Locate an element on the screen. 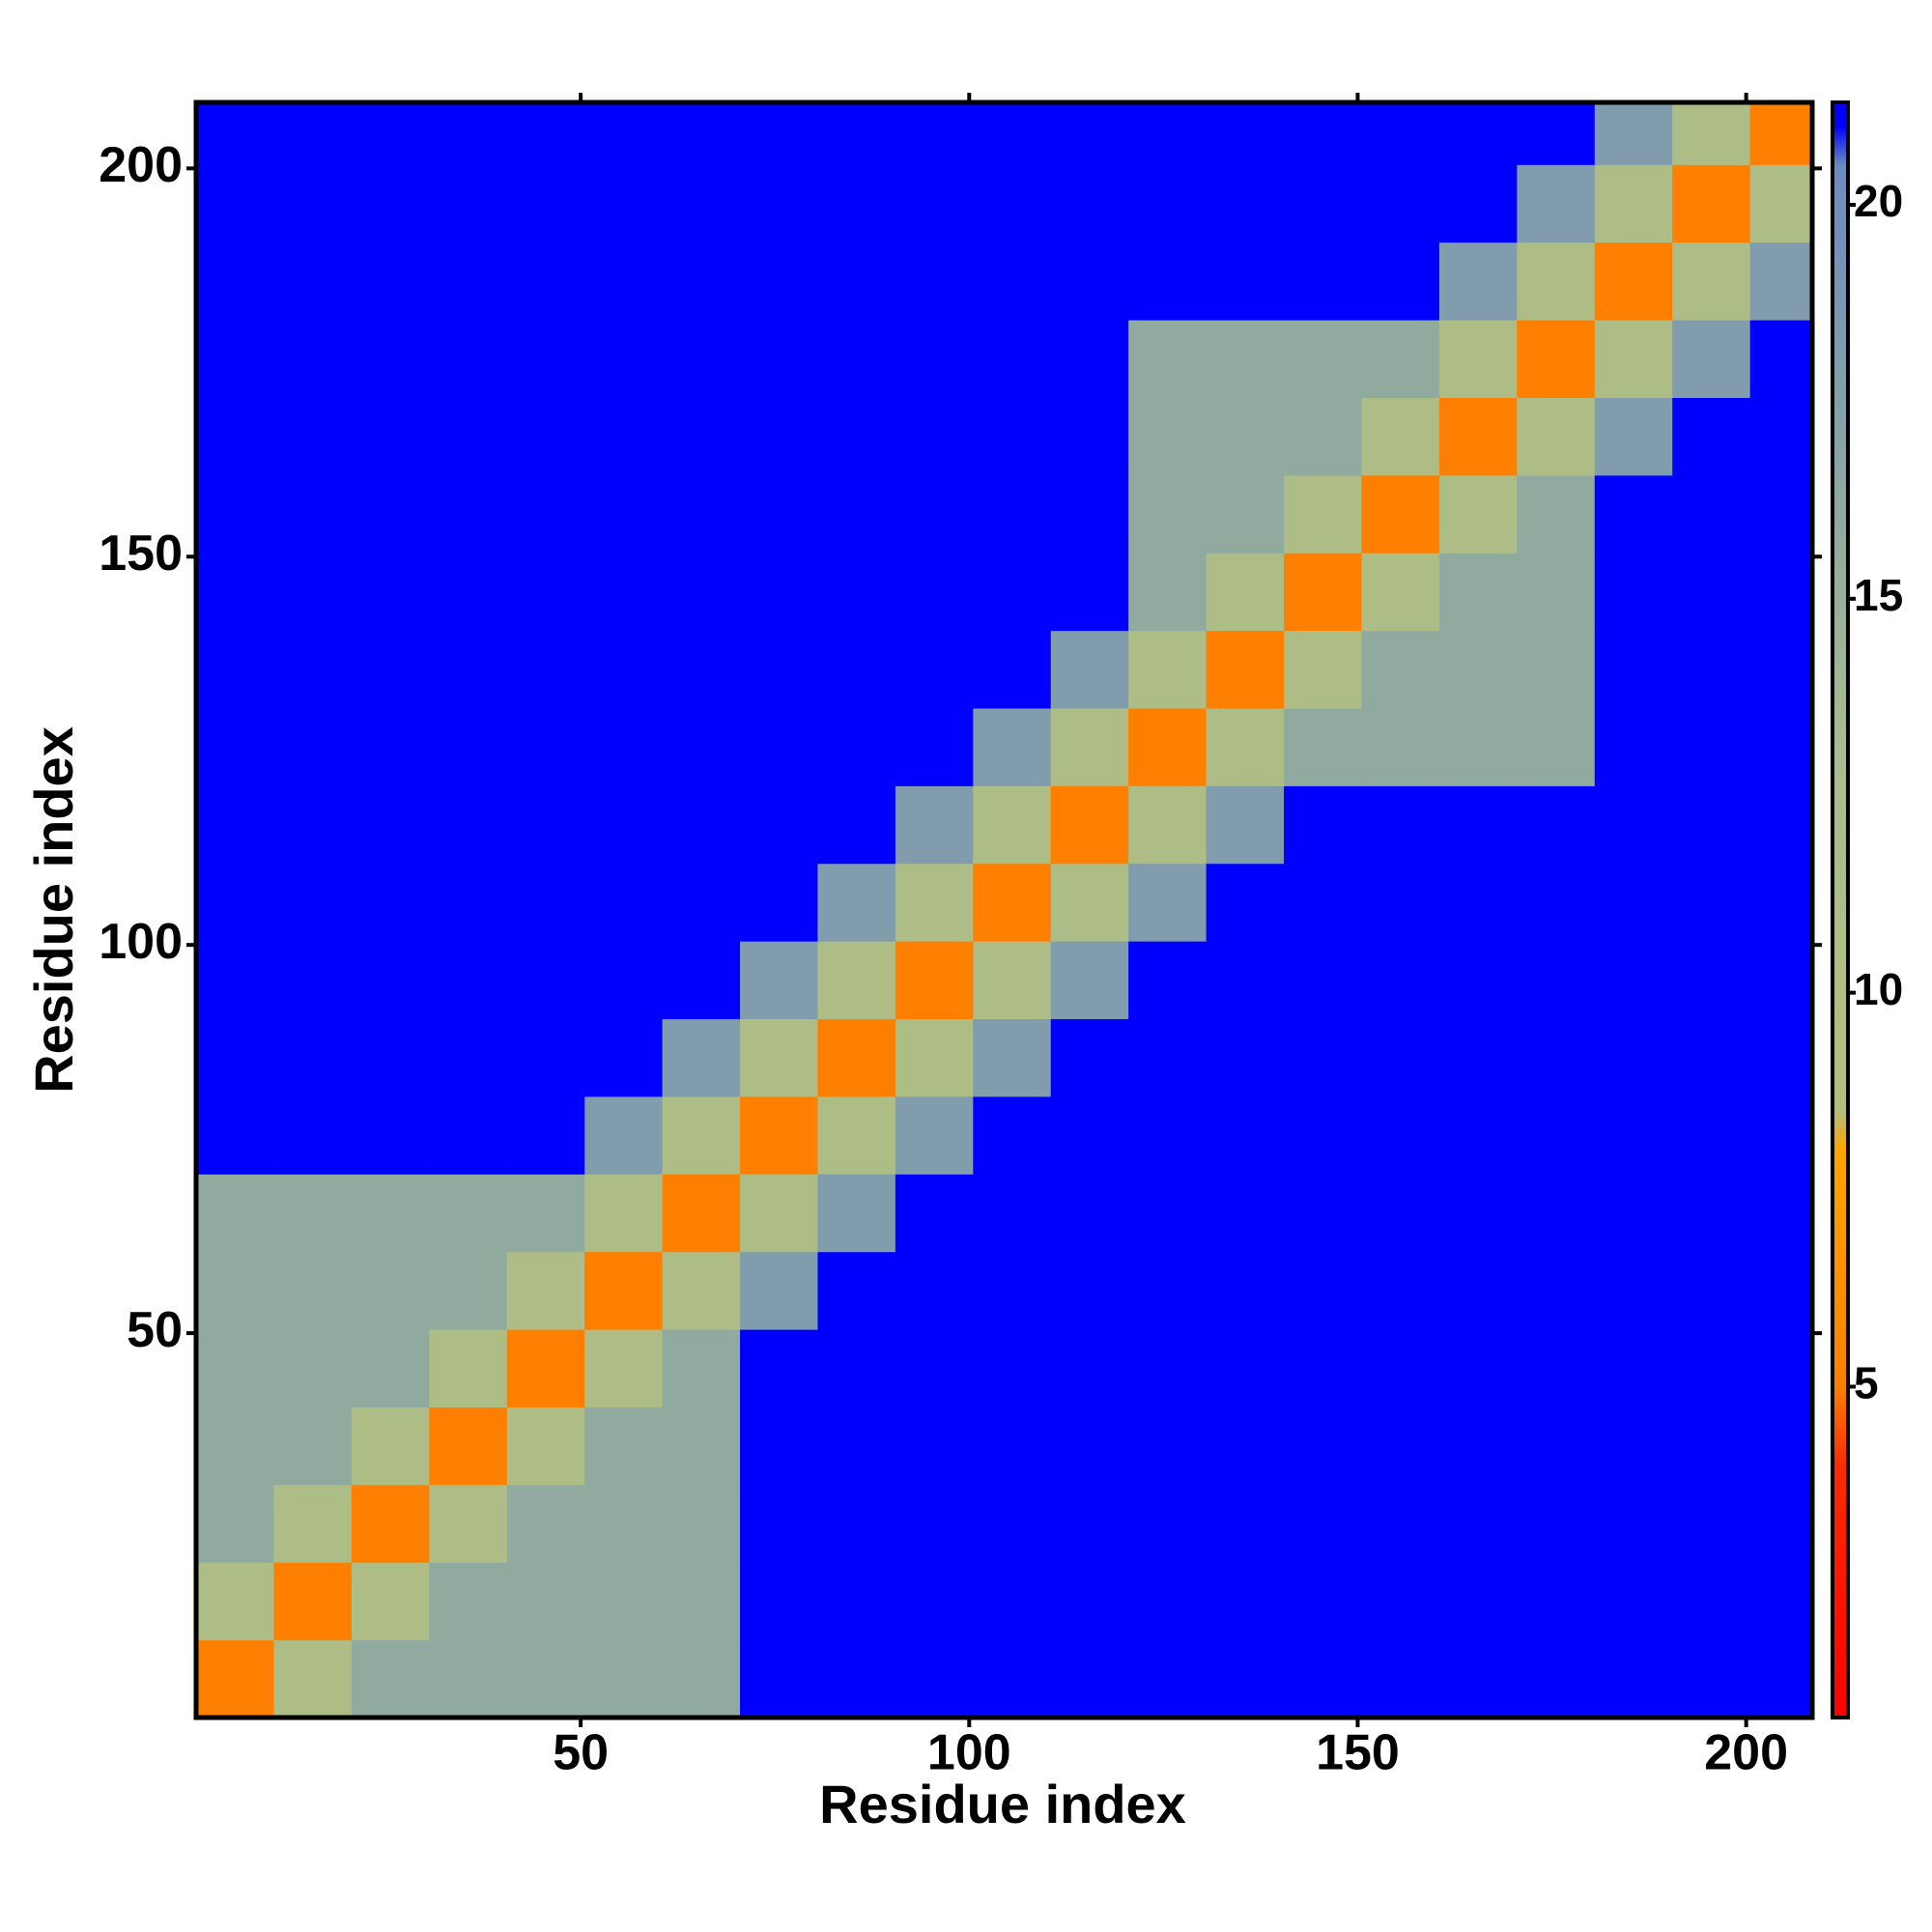 This screenshot has width=1932, height=1932. y-tick-label: 200 is located at coordinates (141, 165).